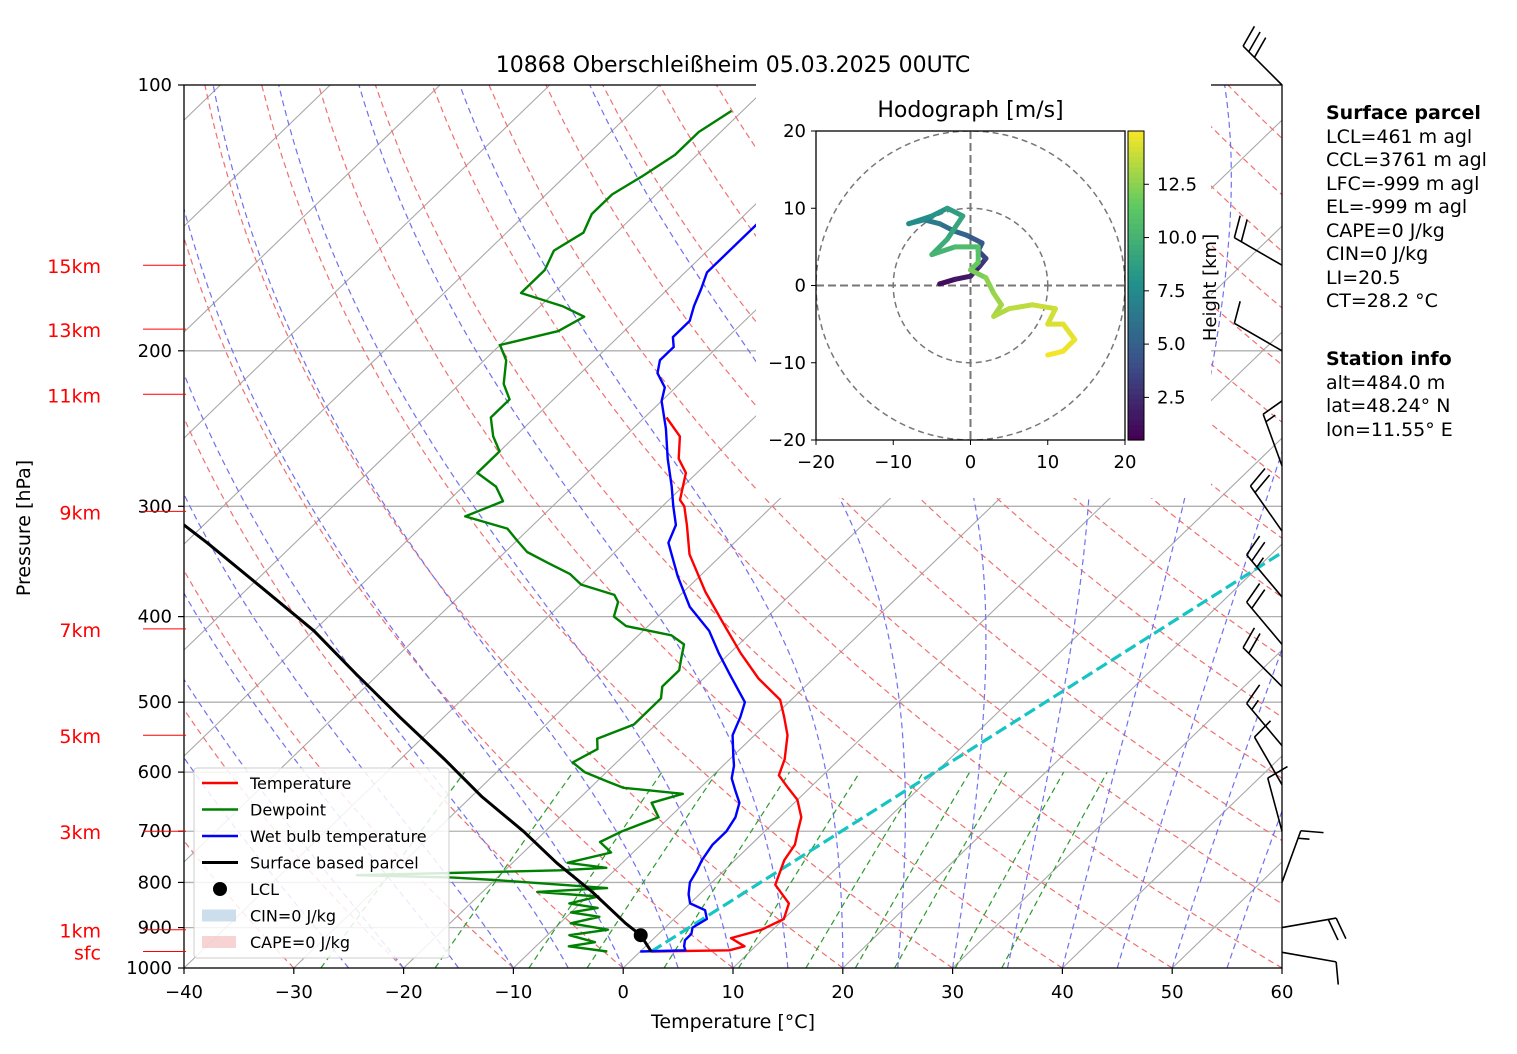  What do you see at coordinates (787, 440) in the screenshot?
I see `hodograph-y-tick-label: −20` at bounding box center [787, 440].